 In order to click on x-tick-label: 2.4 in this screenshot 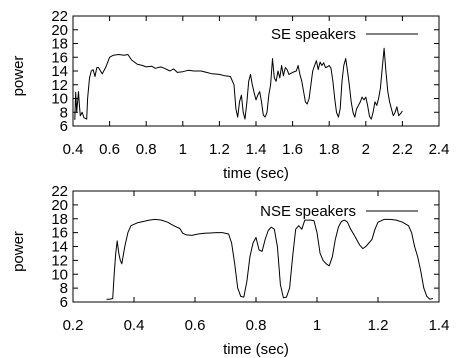, I will do `click(439, 149)`.